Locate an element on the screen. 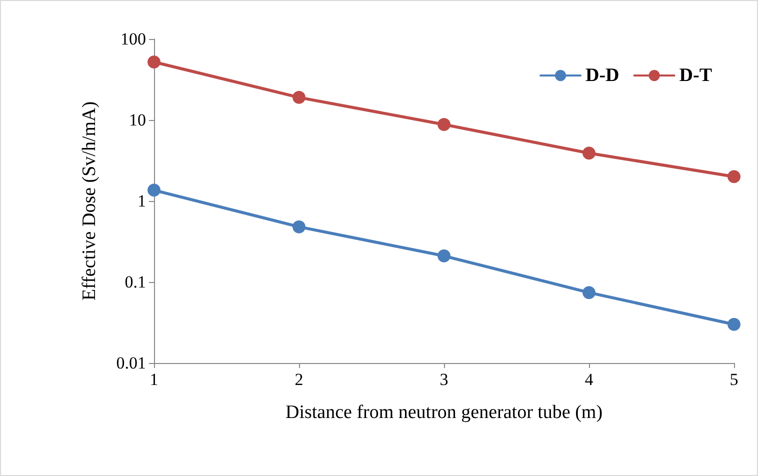 This screenshot has width=758, height=476. y-tick-label: 100 is located at coordinates (133, 39).